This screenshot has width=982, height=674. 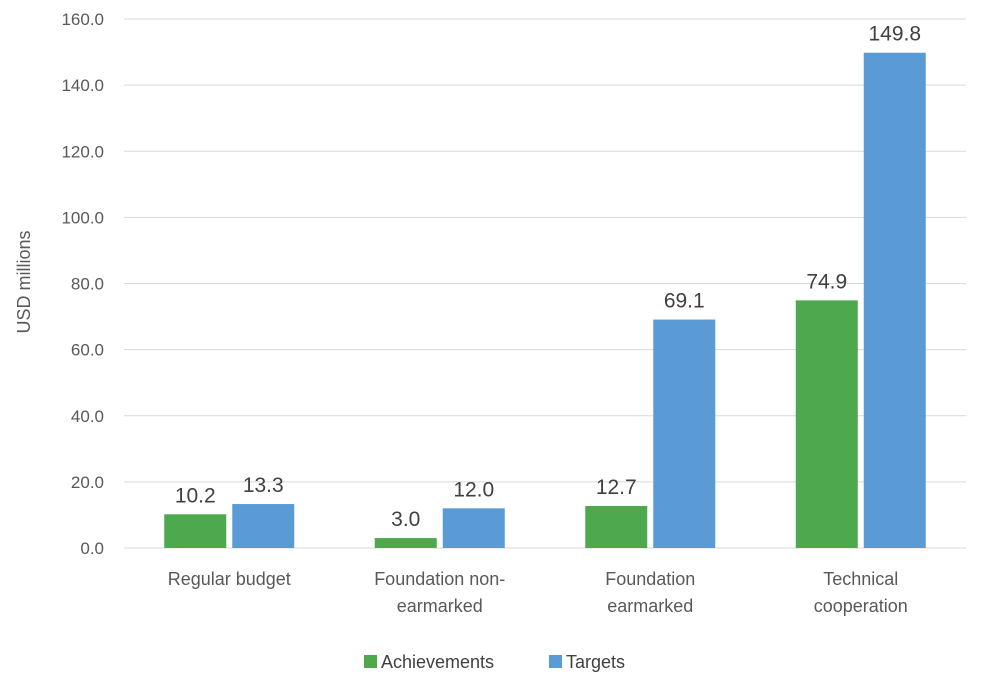 I want to click on legend: Achievements Targets, so click(x=494, y=662).